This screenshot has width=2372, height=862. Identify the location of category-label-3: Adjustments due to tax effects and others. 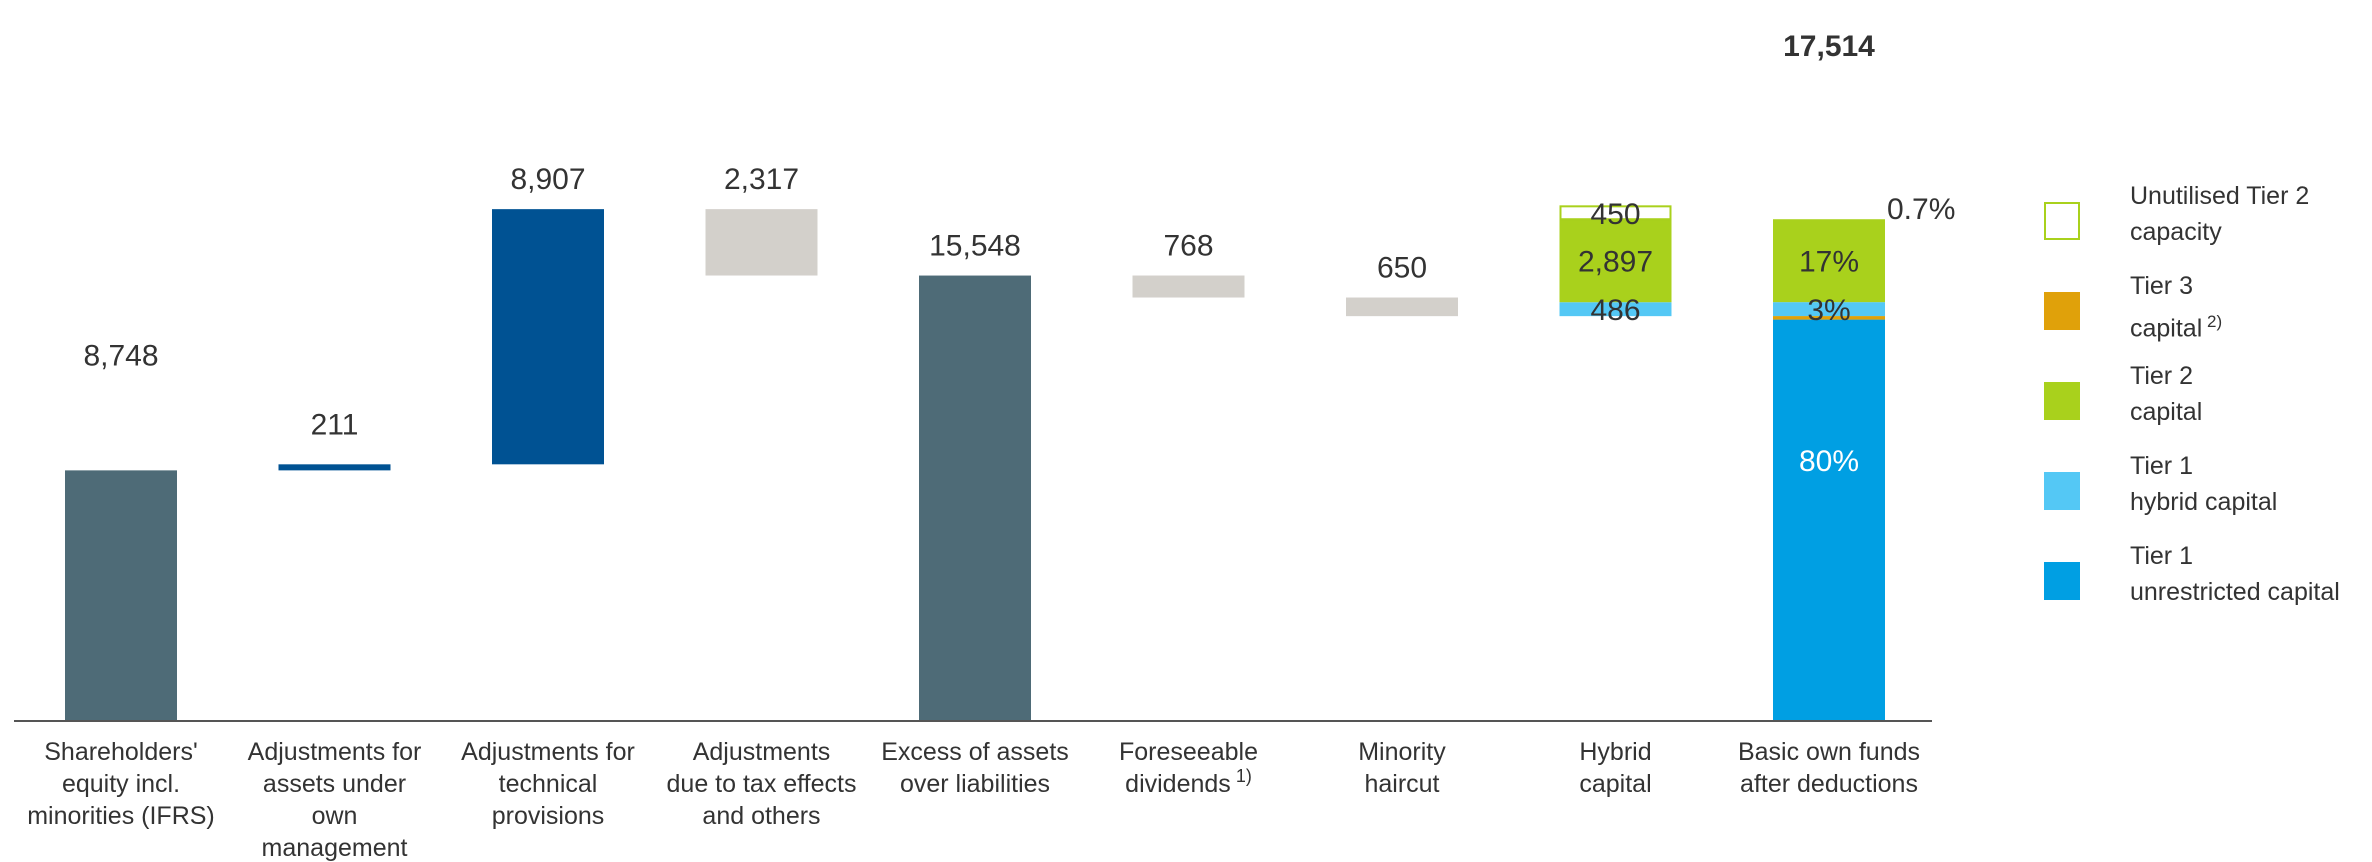
(762, 784).